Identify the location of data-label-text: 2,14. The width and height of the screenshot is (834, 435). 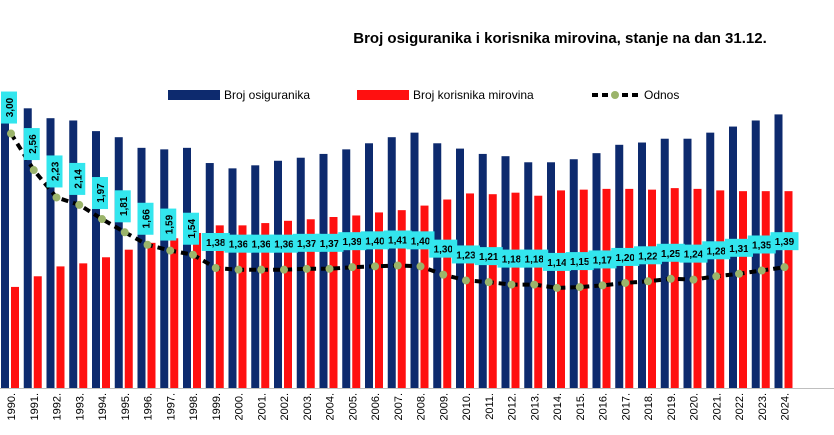
(78, 179).